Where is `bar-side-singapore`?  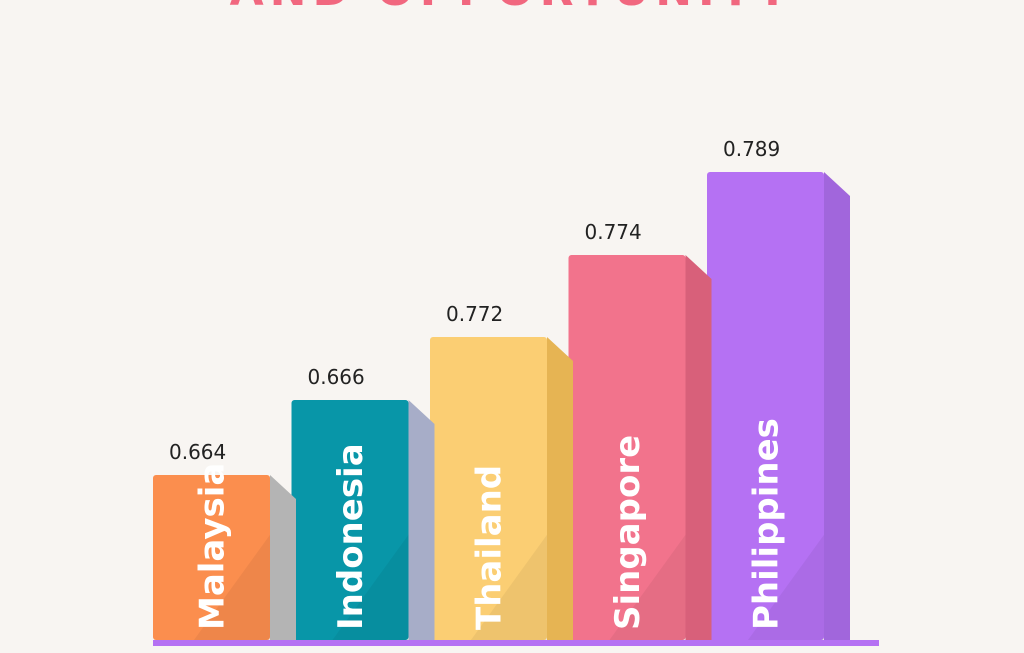 bar-side-singapore is located at coordinates (698, 447).